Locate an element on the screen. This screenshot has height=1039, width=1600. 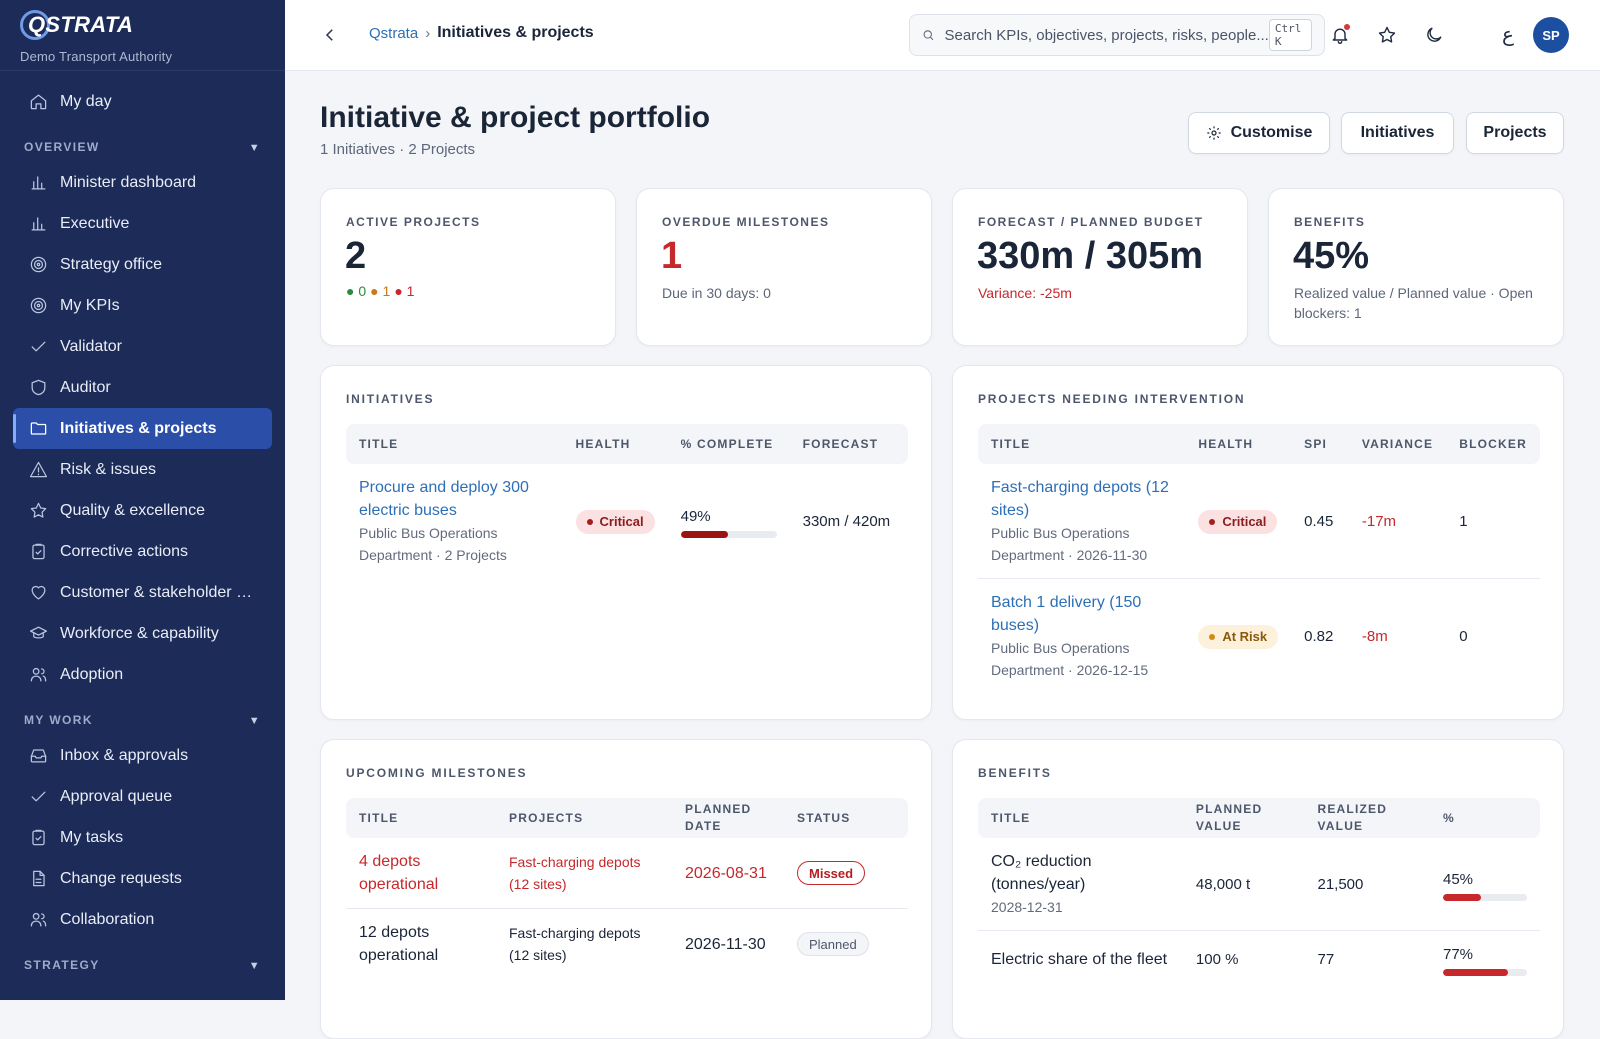
logo: QSTRATA is located at coordinates (142, 25).